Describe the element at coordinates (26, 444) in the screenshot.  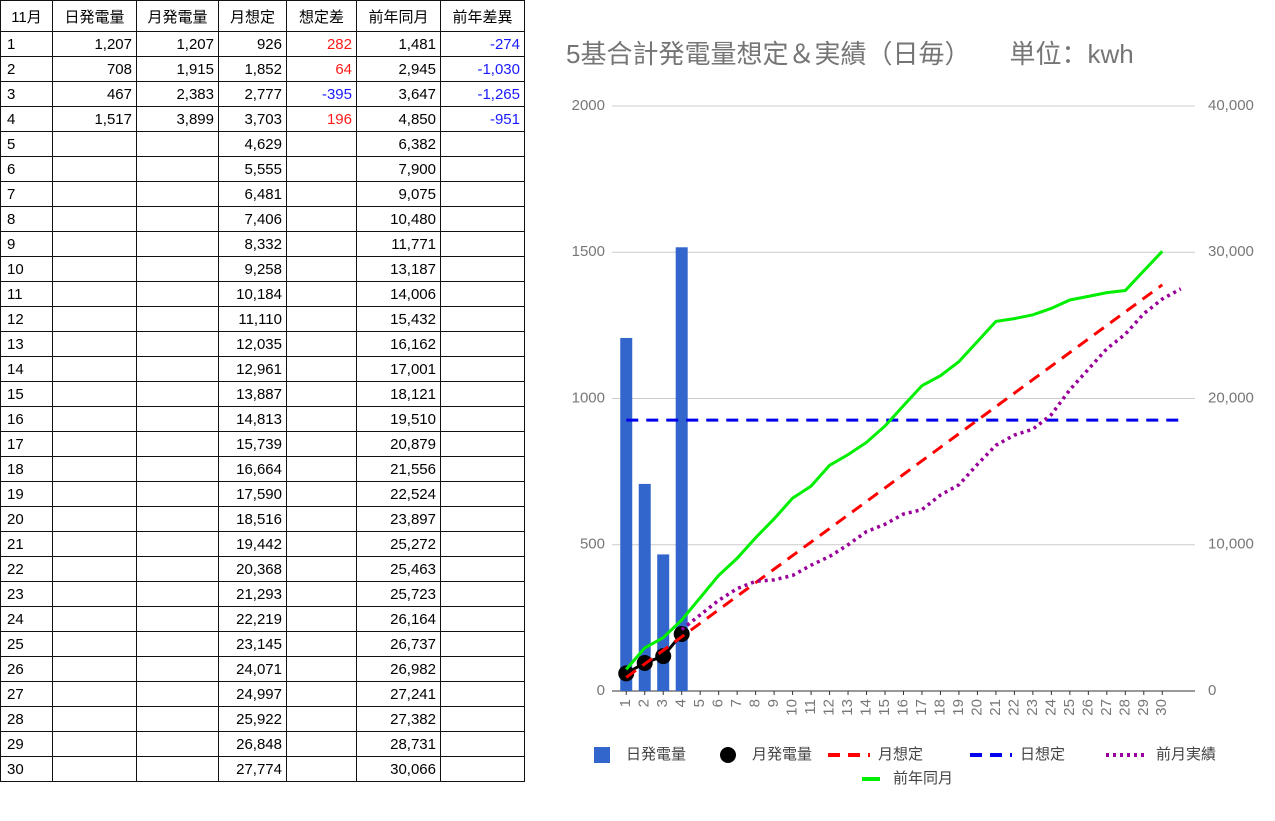
I see `table-cell: 17` at that location.